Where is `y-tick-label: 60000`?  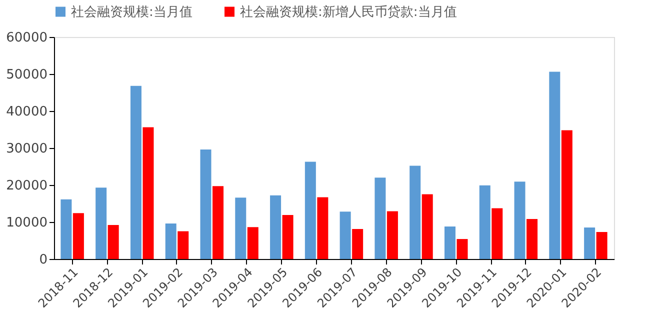 y-tick-label: 60000 is located at coordinates (27, 38).